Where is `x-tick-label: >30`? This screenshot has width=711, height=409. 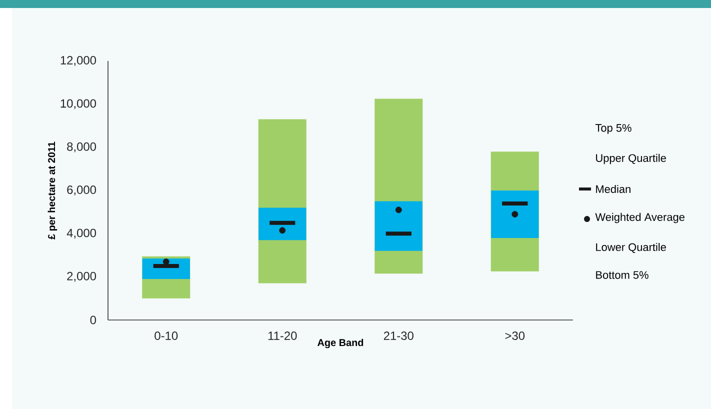
x-tick-label: >30 is located at coordinates (515, 336).